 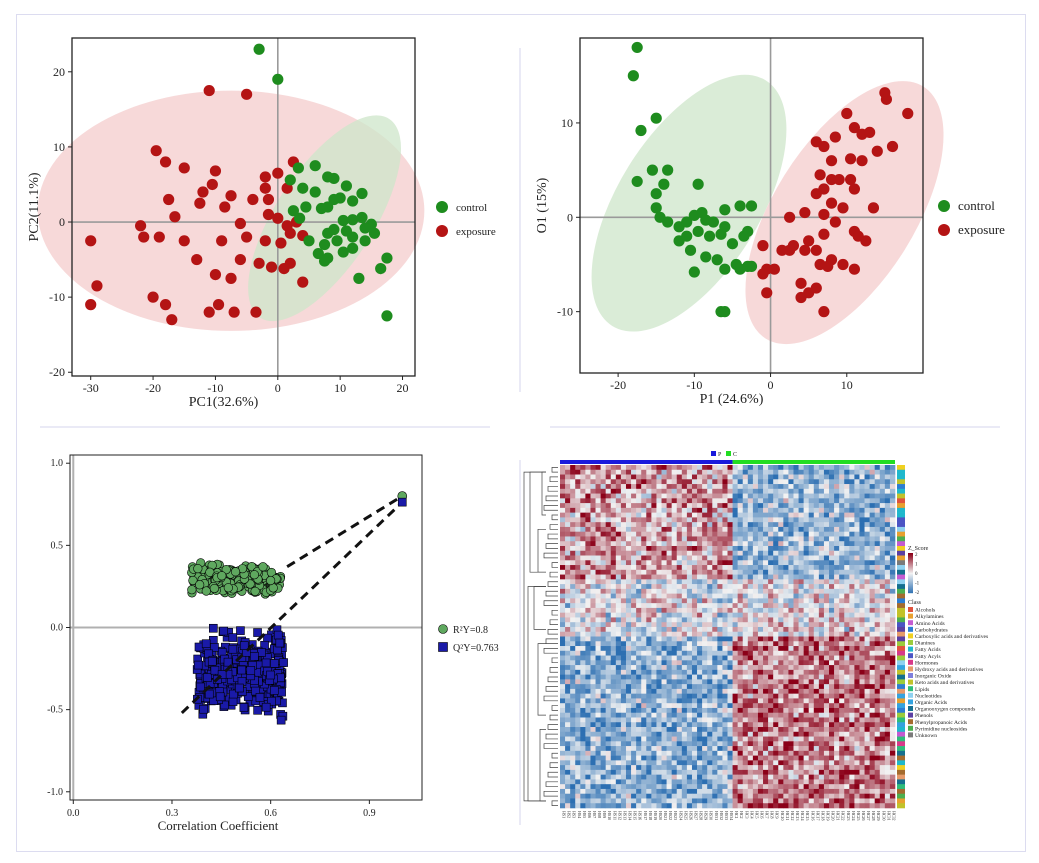 What do you see at coordinates (91, 388) in the screenshot?
I see `x-tick-label: -30` at bounding box center [91, 388].